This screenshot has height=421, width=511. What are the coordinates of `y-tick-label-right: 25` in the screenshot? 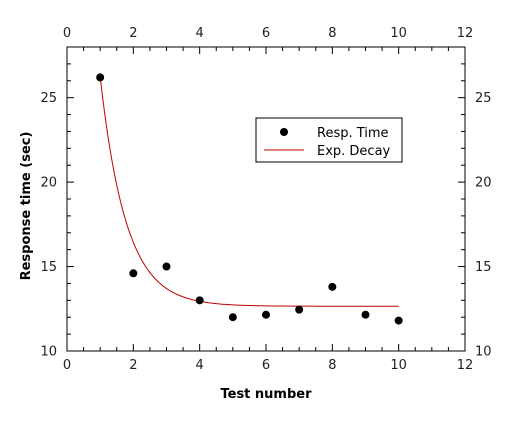 It's located at (483, 98).